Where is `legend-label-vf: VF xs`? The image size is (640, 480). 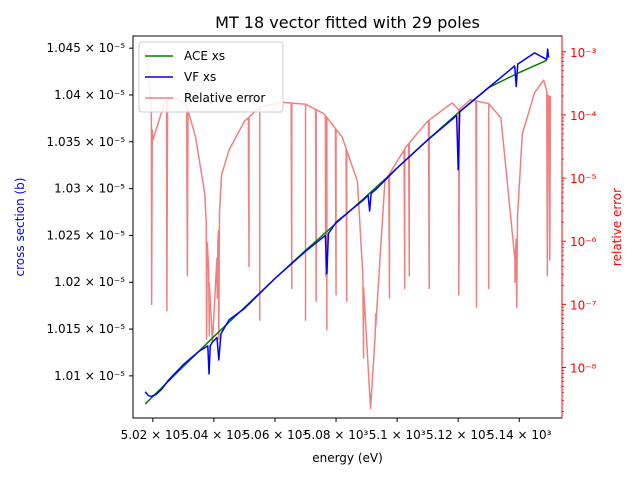 legend-label-vf: VF xs is located at coordinates (200, 77).